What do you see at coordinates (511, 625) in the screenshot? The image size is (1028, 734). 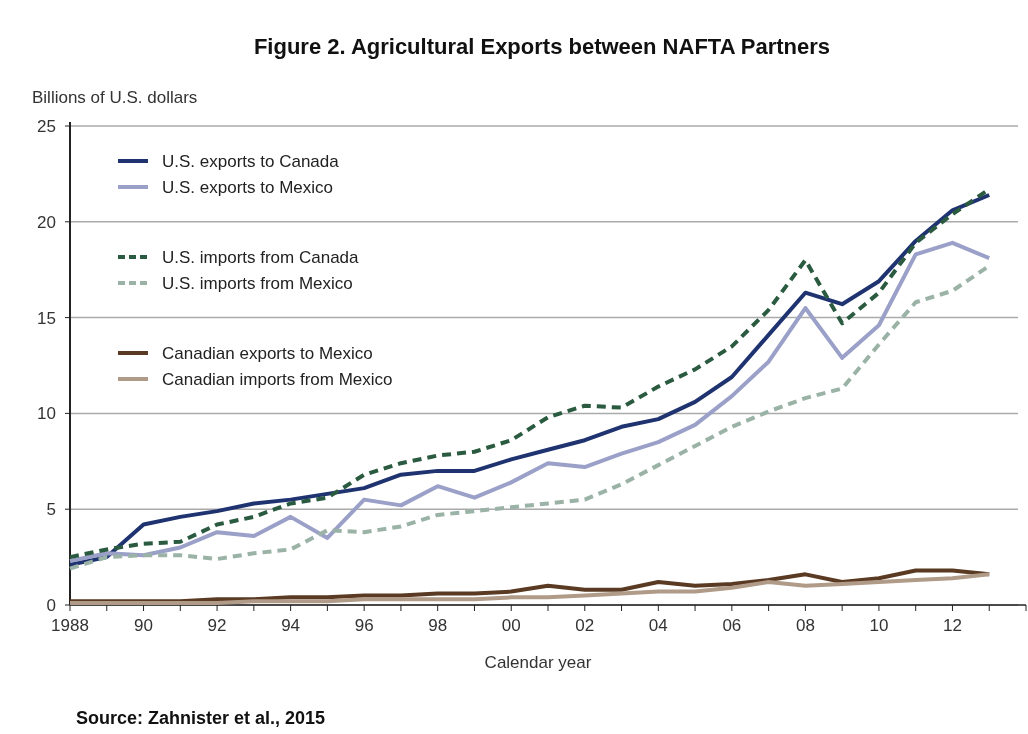 I see `x-tick-label: 00` at bounding box center [511, 625].